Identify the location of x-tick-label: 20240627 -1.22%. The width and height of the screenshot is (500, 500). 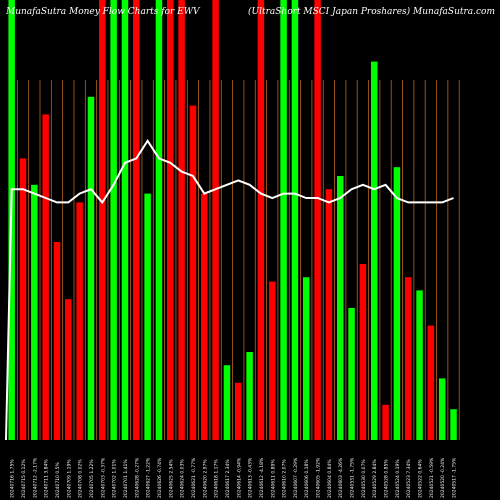
(149, 477).